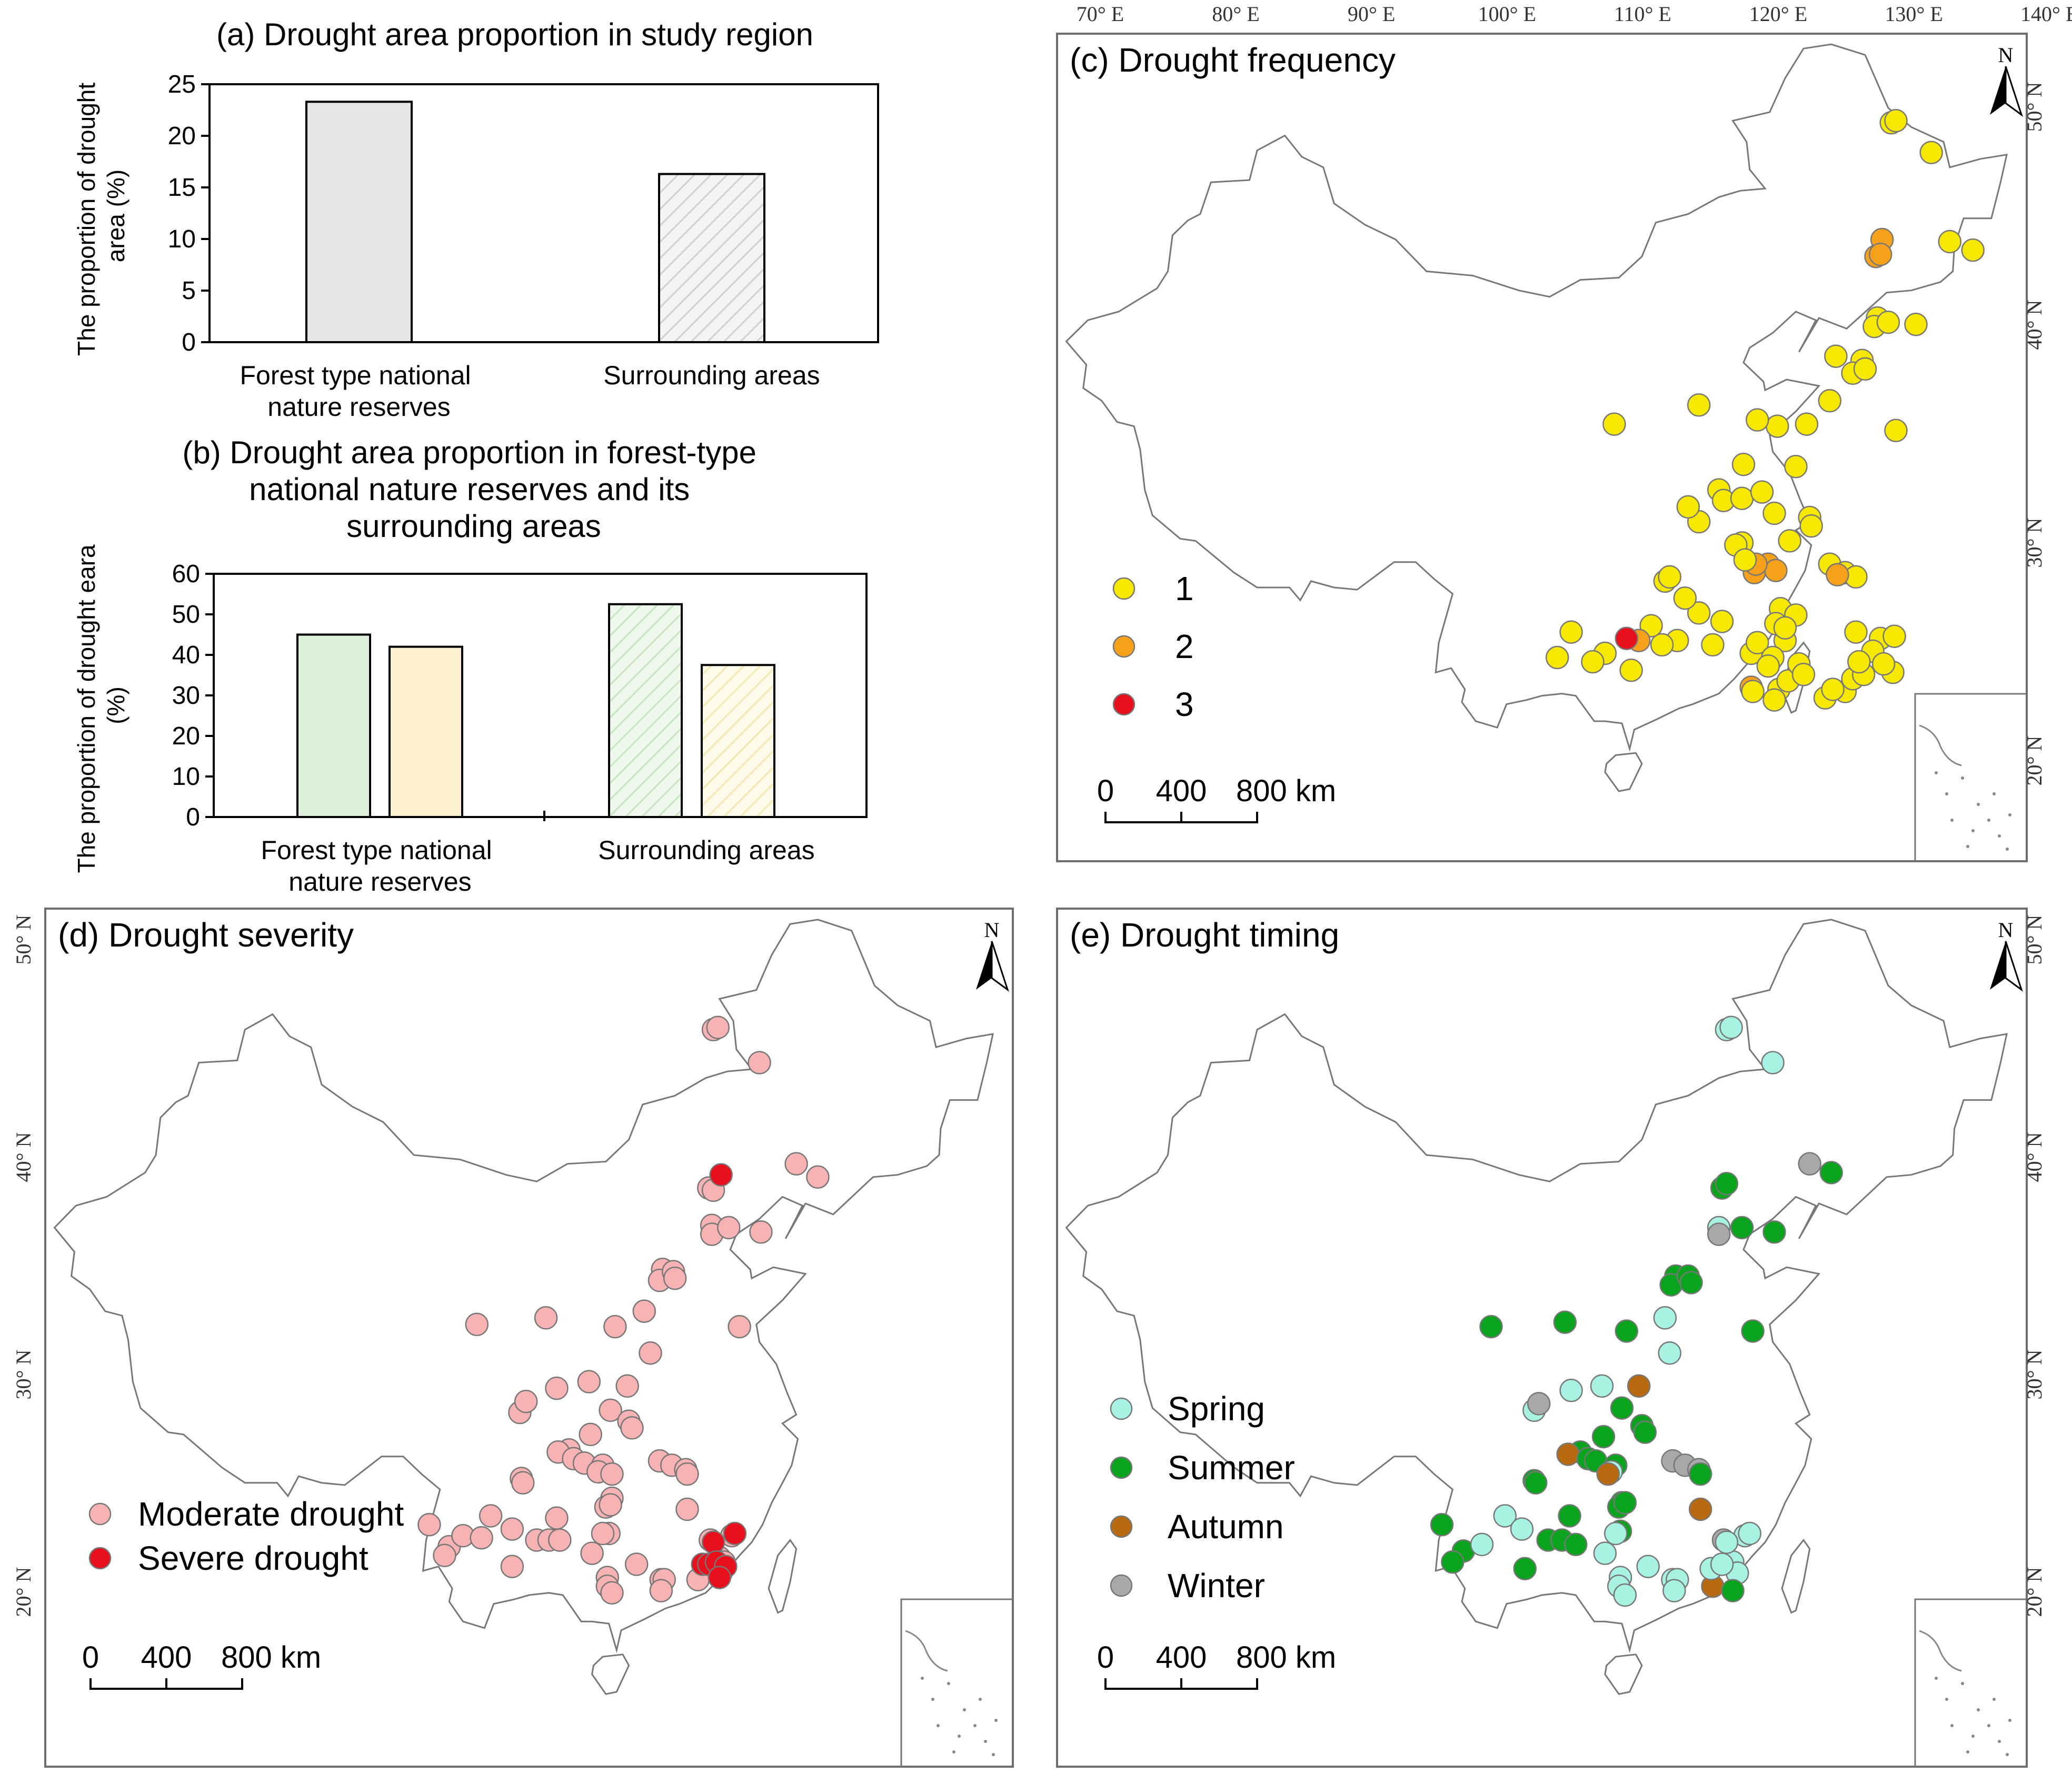 The height and width of the screenshot is (1773, 2072). I want to click on panel-a-y-tick-label: 20, so click(182, 136).